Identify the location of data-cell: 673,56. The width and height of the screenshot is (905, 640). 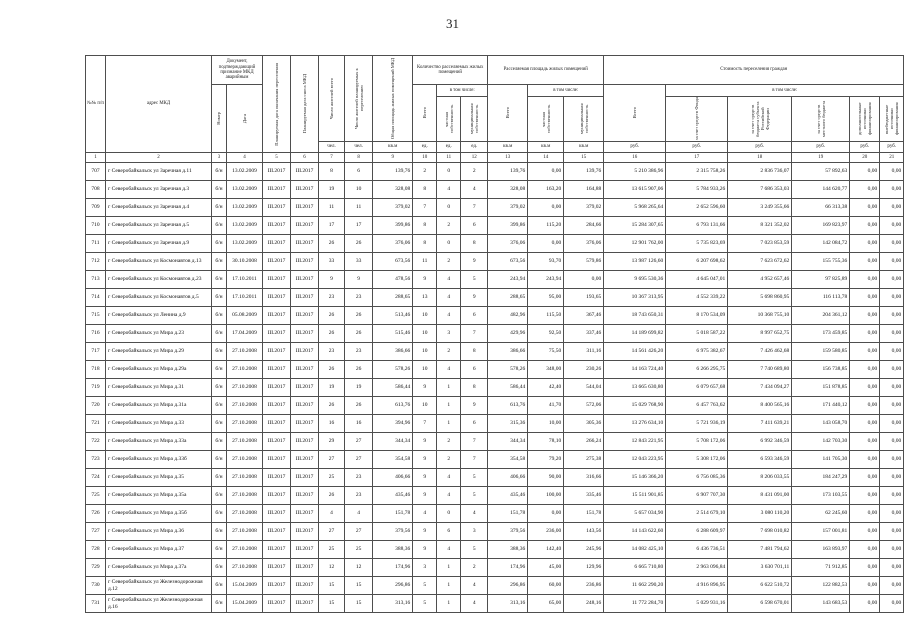
(508, 261).